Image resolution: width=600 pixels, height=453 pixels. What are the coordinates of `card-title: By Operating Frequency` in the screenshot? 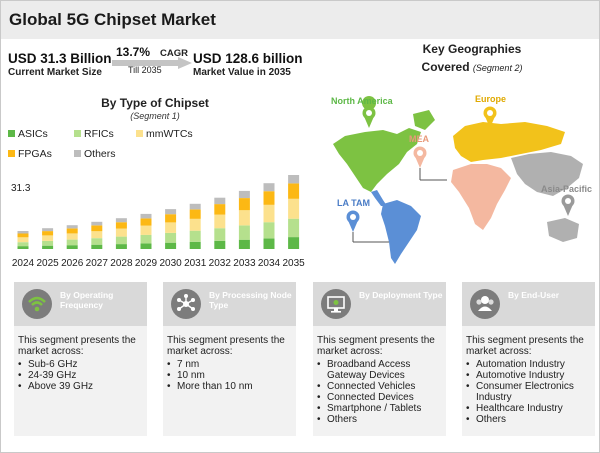 It's located at (87, 300).